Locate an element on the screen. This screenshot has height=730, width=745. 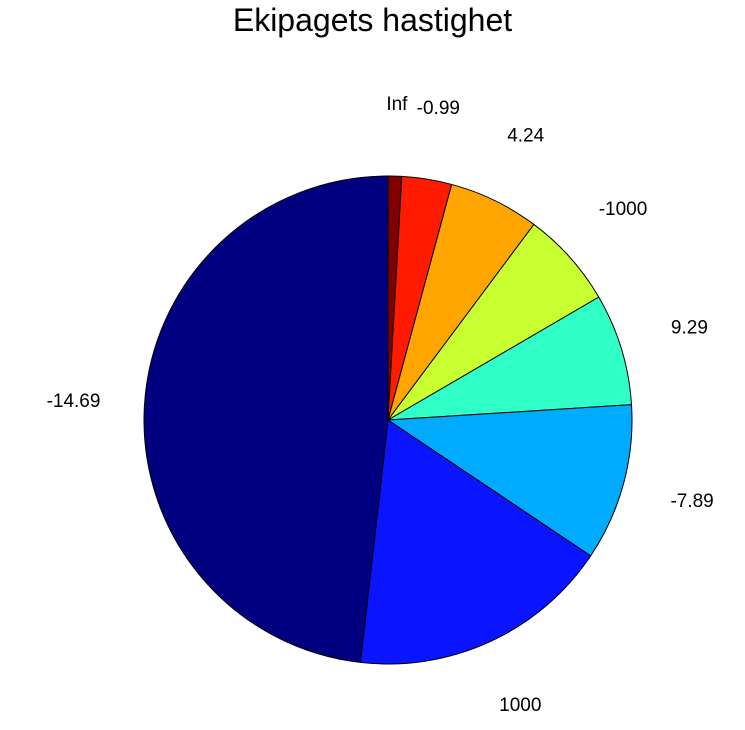
slice-label: -0.99 is located at coordinates (438, 108).